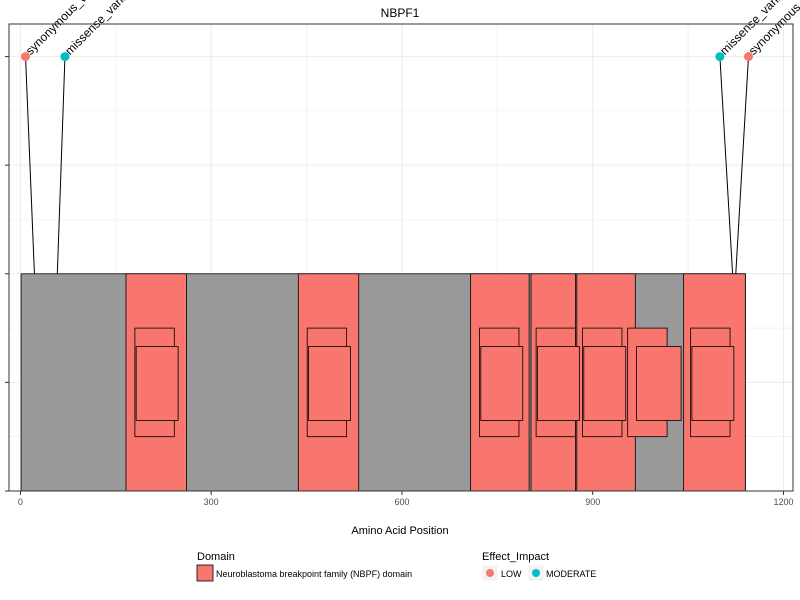  What do you see at coordinates (399, 531) in the screenshot?
I see `x-axis-label: Amino Acid Position` at bounding box center [399, 531].